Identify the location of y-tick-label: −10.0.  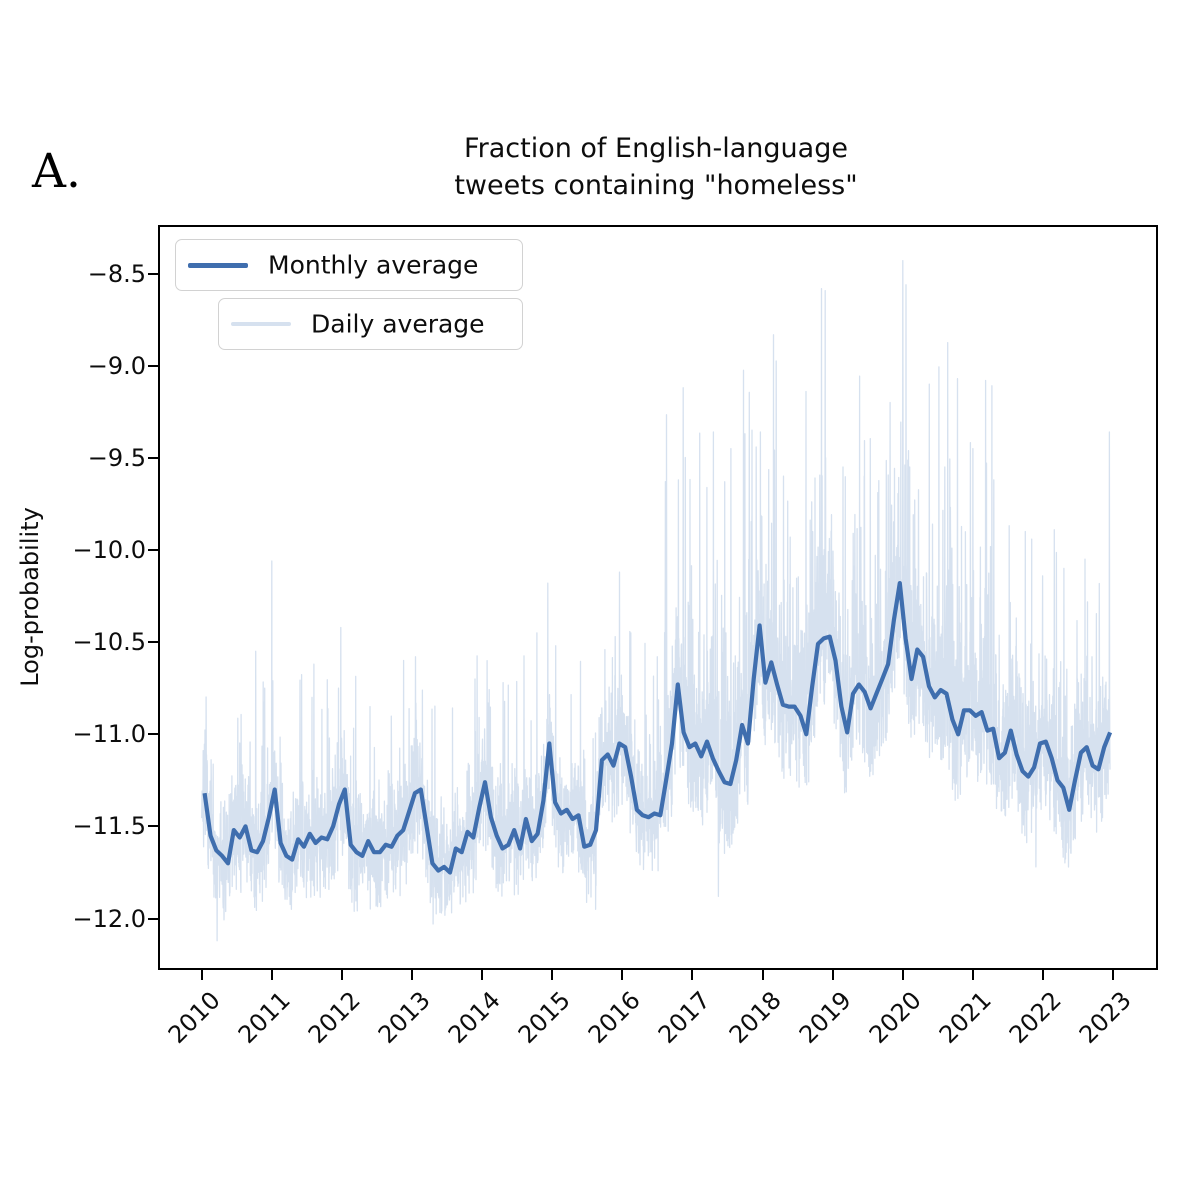
(109, 549).